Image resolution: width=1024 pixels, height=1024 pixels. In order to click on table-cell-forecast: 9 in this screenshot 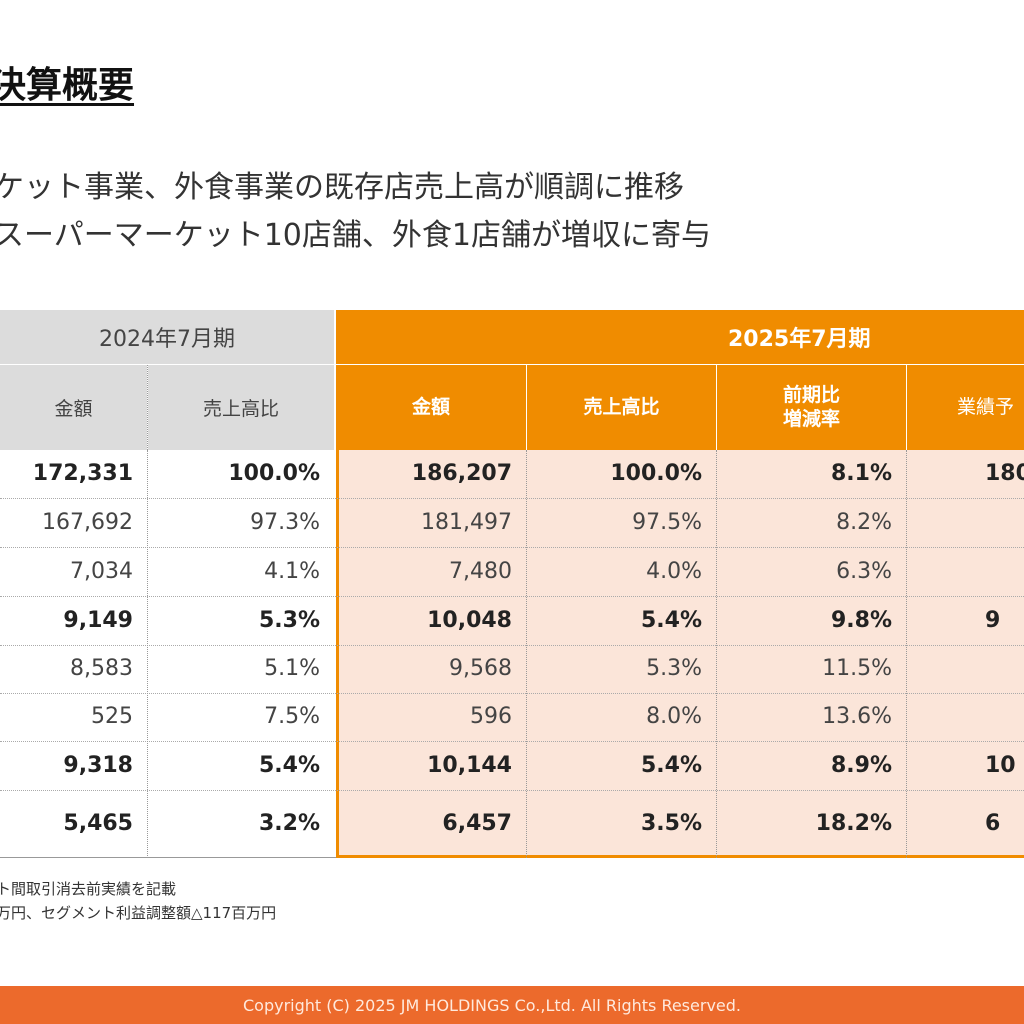, I will do `click(993, 620)`.